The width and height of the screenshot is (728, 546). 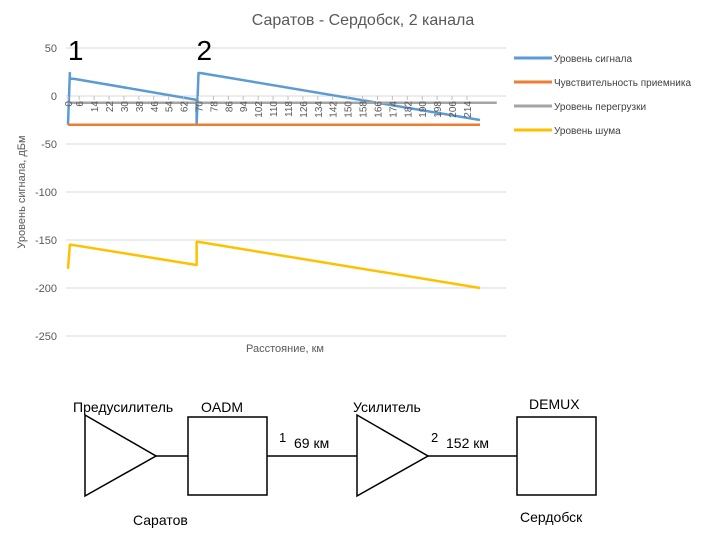 What do you see at coordinates (554, 404) in the screenshot?
I see `demux-label: DEMUX` at bounding box center [554, 404].